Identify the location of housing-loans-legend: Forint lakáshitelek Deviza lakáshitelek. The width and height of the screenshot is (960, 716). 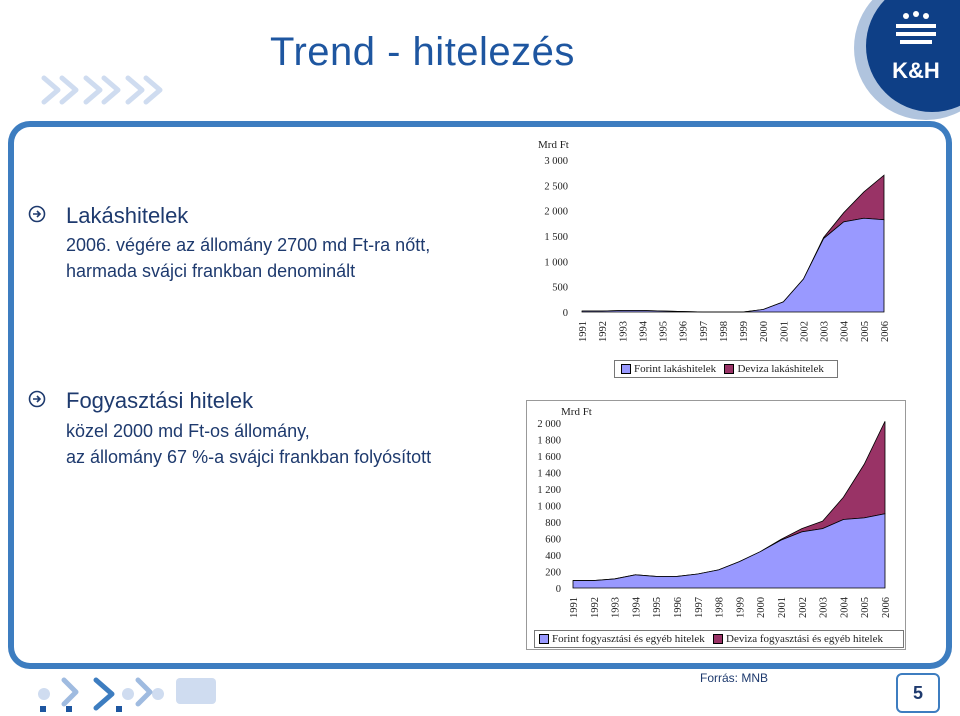
(726, 369).